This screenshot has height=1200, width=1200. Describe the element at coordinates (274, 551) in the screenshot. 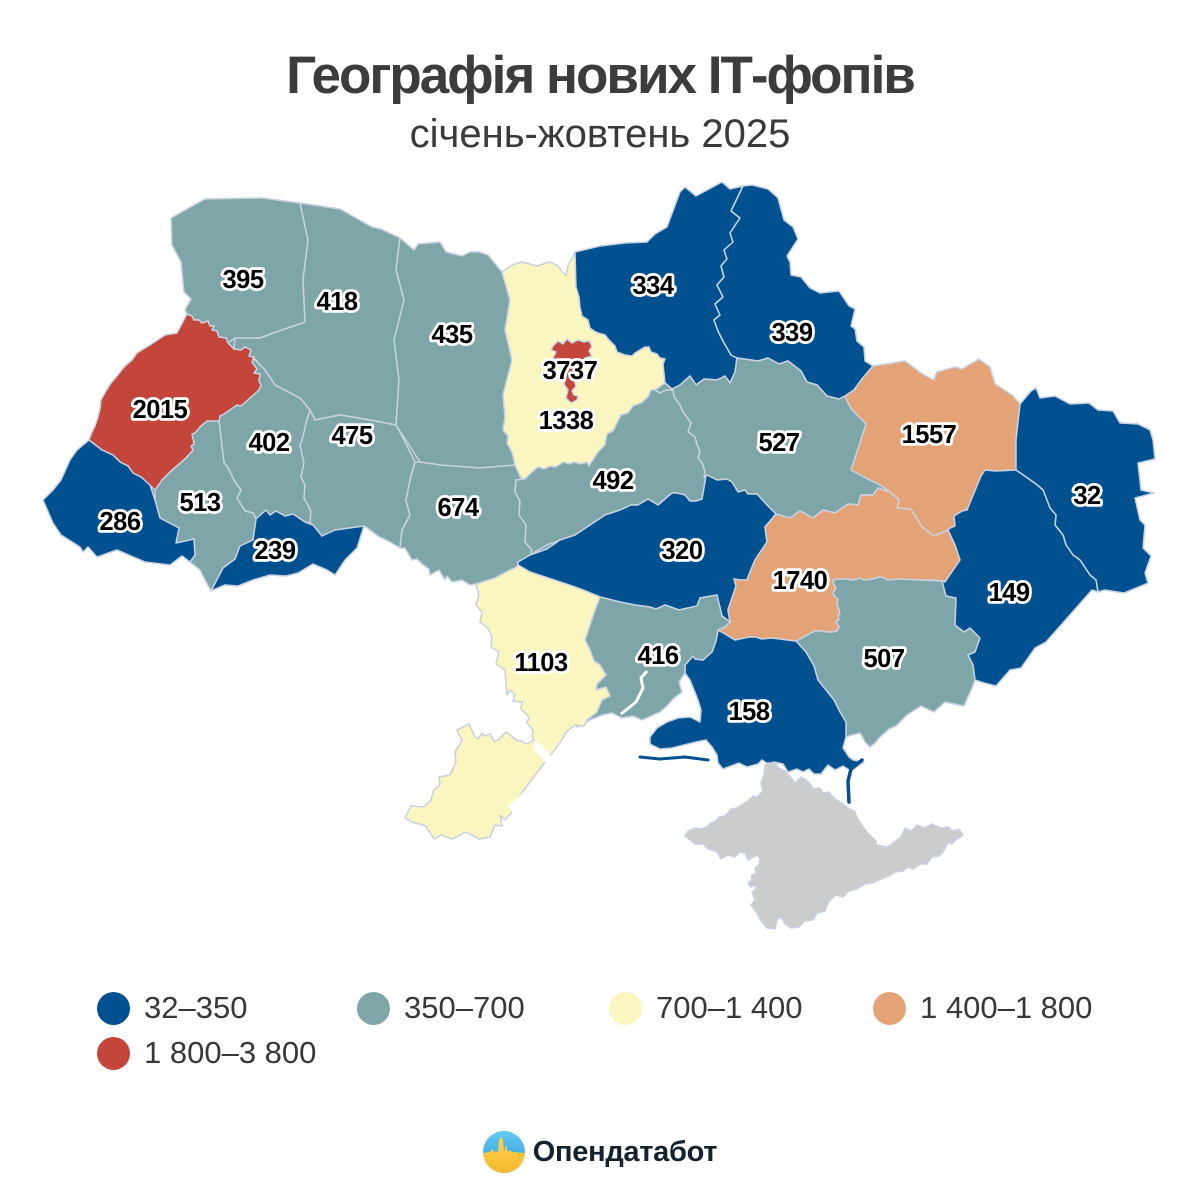

I see `svg-text: 239` at that location.